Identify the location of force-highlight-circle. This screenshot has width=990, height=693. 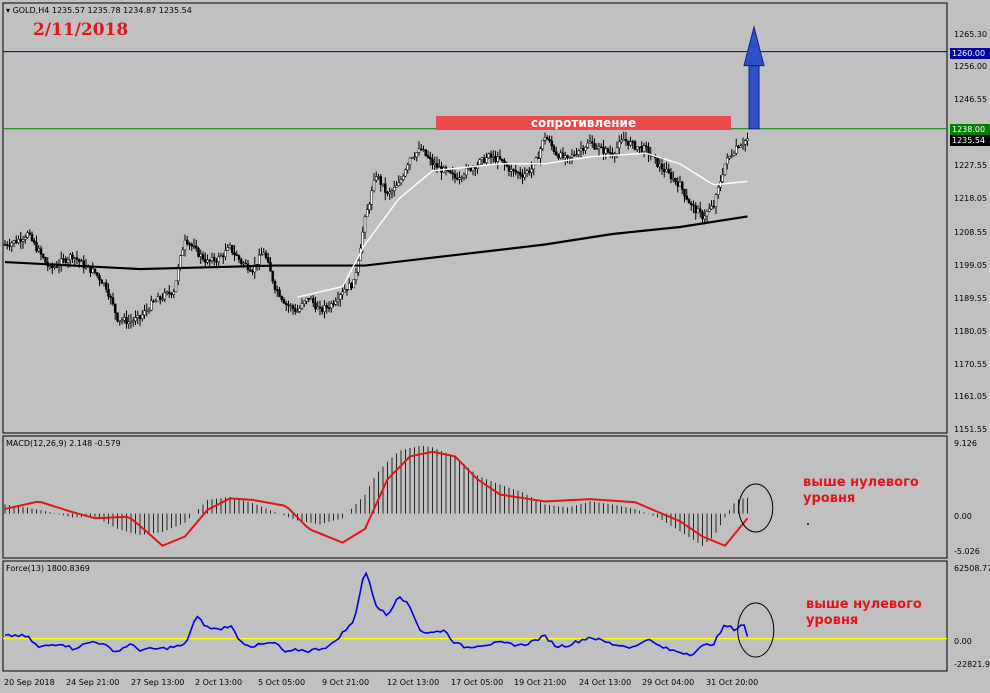
(756, 630).